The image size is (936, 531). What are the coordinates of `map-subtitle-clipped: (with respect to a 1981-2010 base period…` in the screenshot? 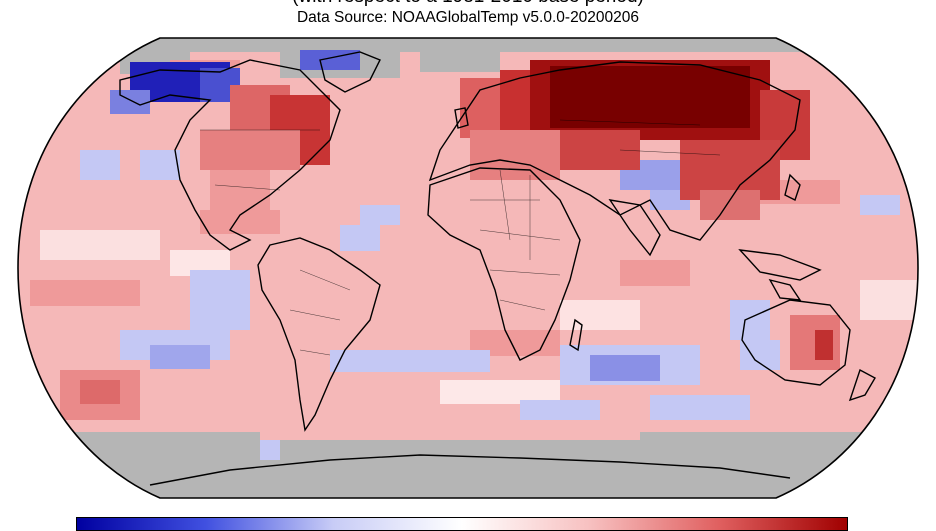 It's located at (468, 4).